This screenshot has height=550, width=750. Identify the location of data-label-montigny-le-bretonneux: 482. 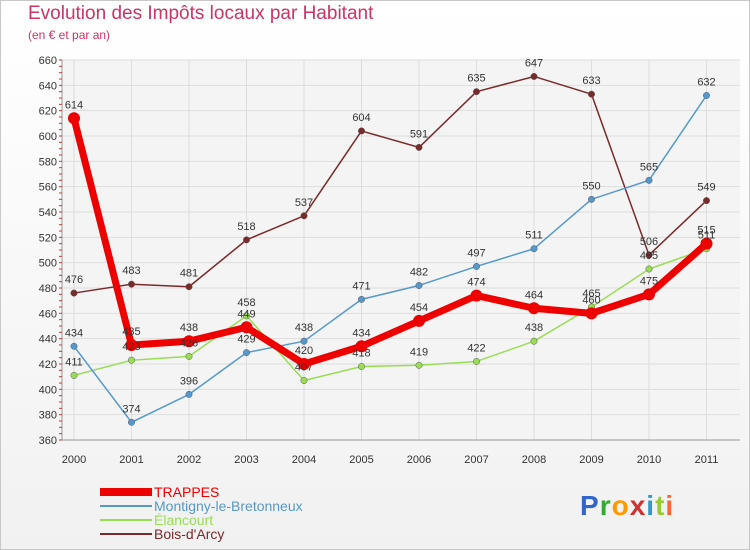
(419, 272).